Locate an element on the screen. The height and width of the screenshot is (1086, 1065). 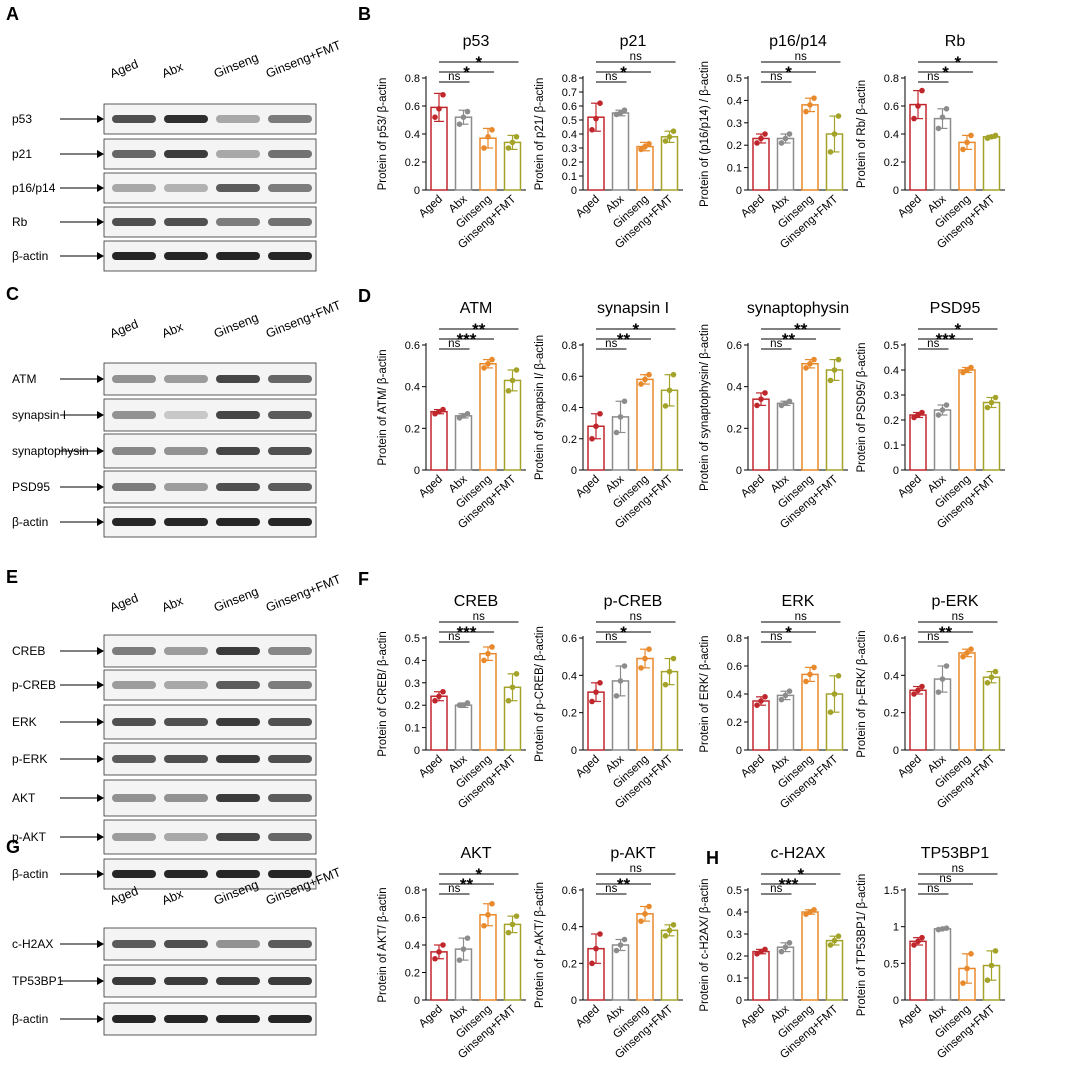
blot-row-label: β-actin is located at coordinates (30, 256).